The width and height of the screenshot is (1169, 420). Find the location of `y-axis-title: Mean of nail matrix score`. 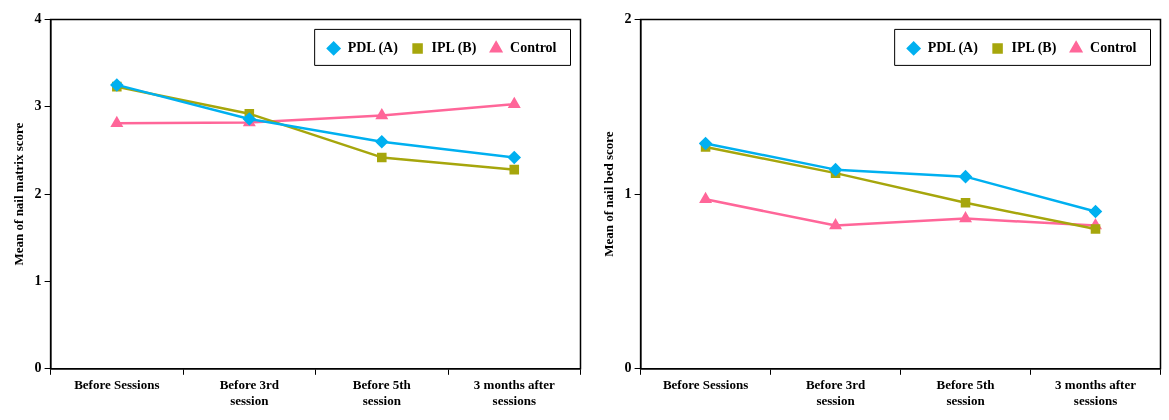

y-axis-title: Mean of nail matrix score is located at coordinates (19, 194).